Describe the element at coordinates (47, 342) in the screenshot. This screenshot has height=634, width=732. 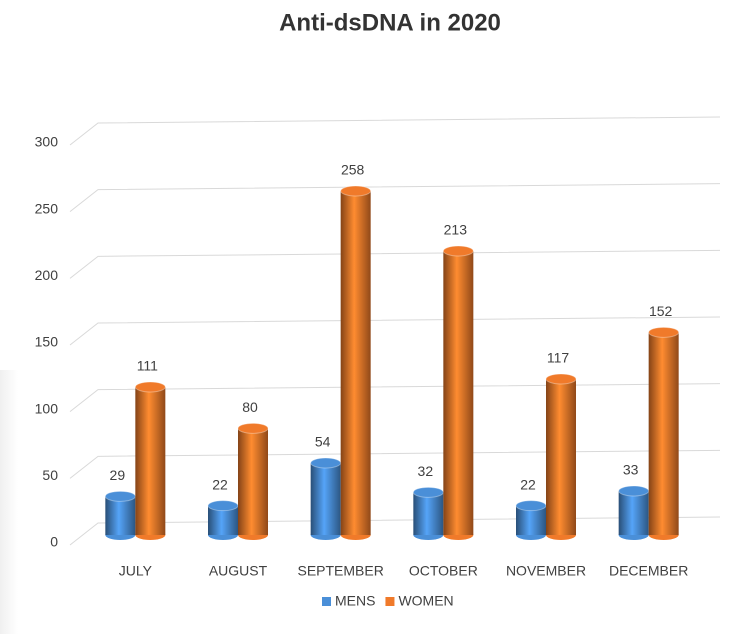
I see `y-tick-label: 150` at that location.